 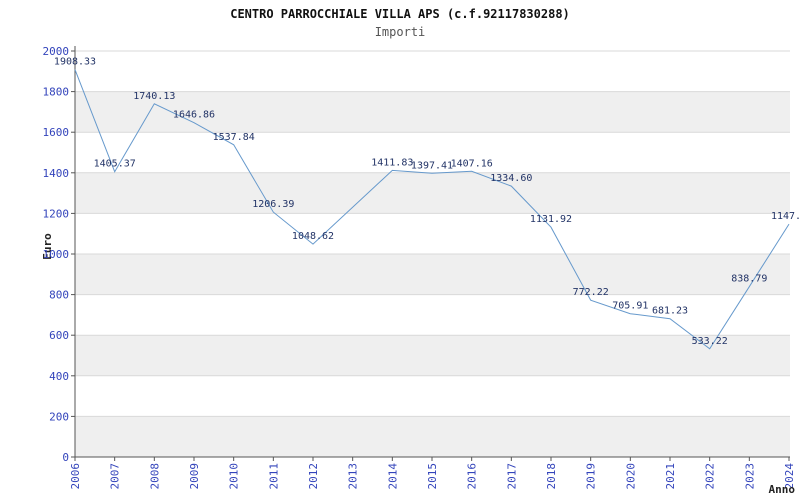 What do you see at coordinates (710, 341) in the screenshot?
I see `value-label: 533.22` at bounding box center [710, 341].